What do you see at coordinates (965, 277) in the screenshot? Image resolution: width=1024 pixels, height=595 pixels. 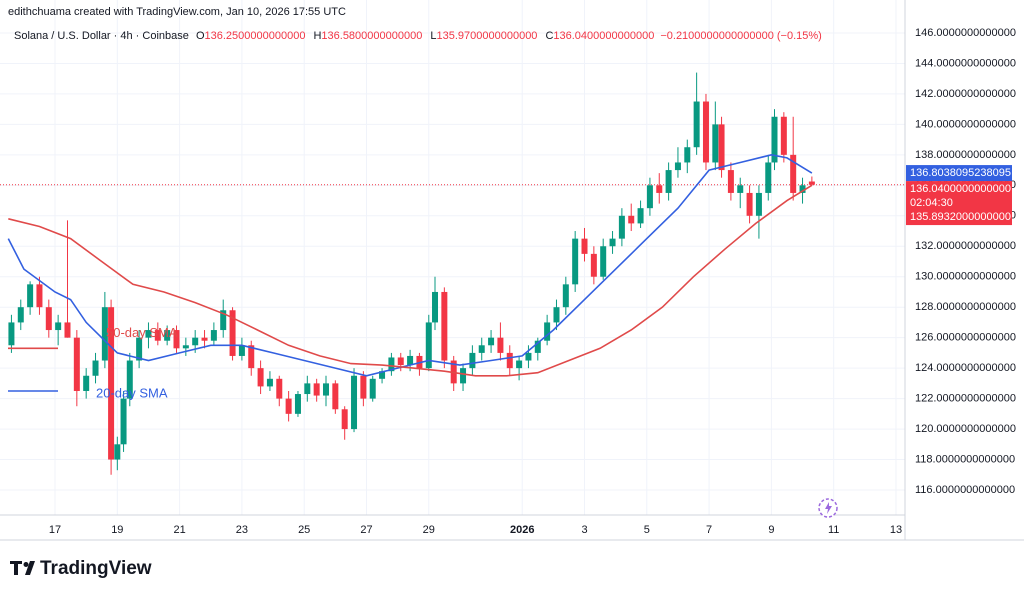 I see `y-tick-label: 130.0000000000000` at bounding box center [965, 277].